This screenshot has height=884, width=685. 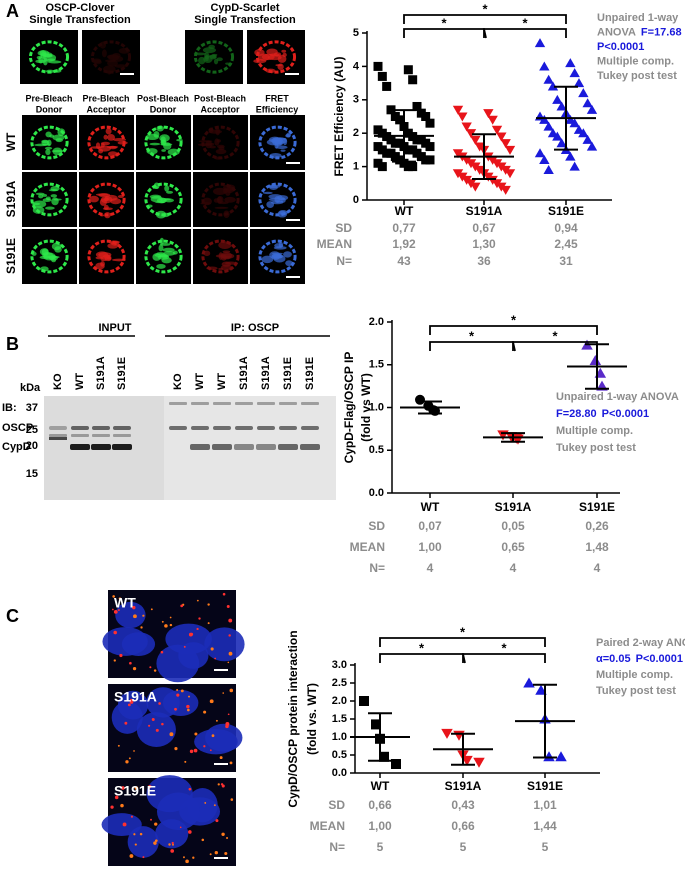 What do you see at coordinates (356, 33) in the screenshot?
I see `y-tick-label: 5` at bounding box center [356, 33].